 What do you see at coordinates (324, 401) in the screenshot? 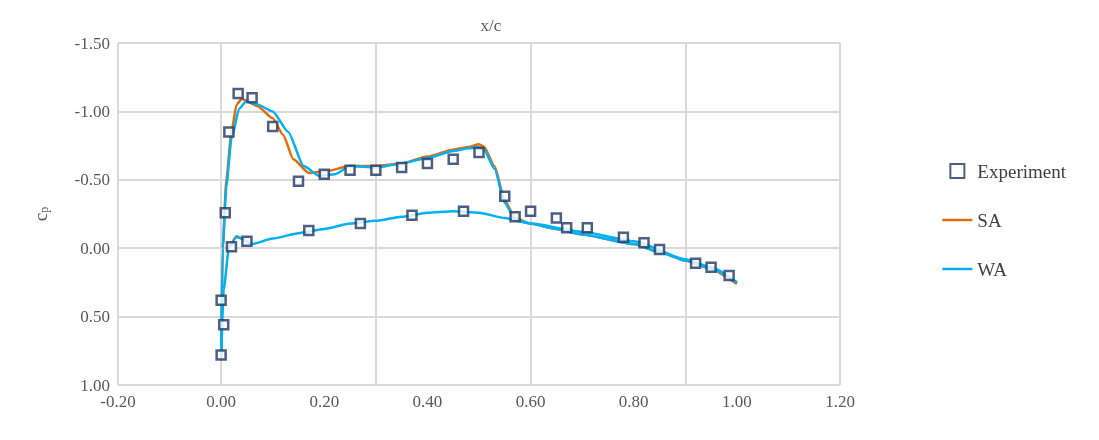
I see `x-tick-label: 0.20` at bounding box center [324, 401].